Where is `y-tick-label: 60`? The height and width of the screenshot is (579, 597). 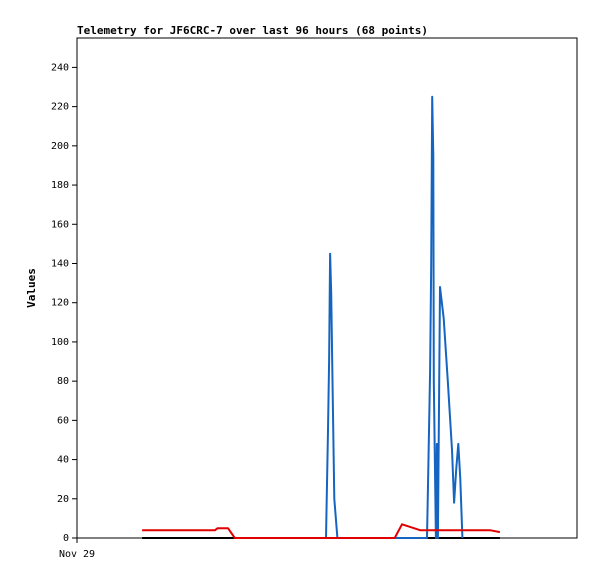 y-tick-label: 60 is located at coordinates (63, 420).